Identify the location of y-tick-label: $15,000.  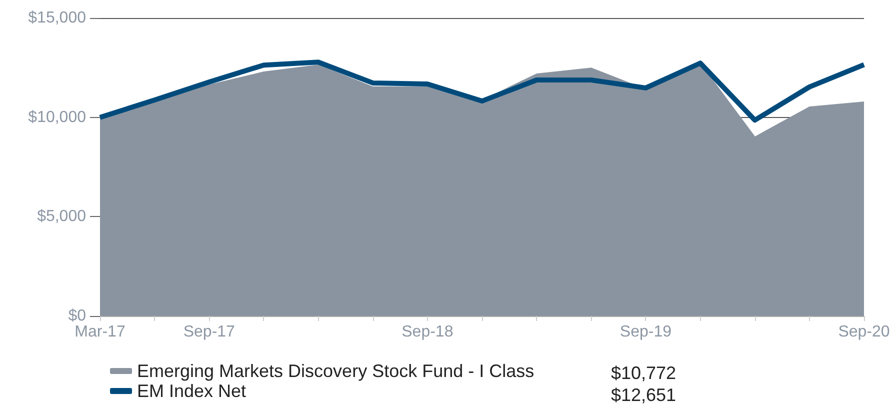
(57, 18).